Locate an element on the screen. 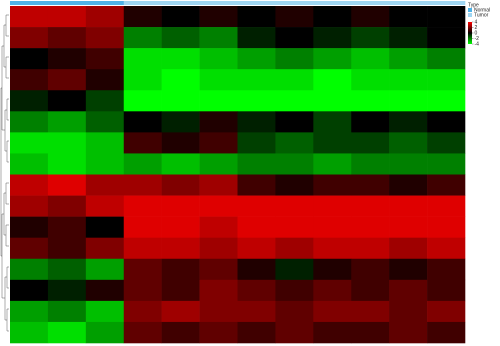 Image resolution: width=500 pixels, height=346 pixels. colorbar-tick-label: -2 is located at coordinates (477, 39).